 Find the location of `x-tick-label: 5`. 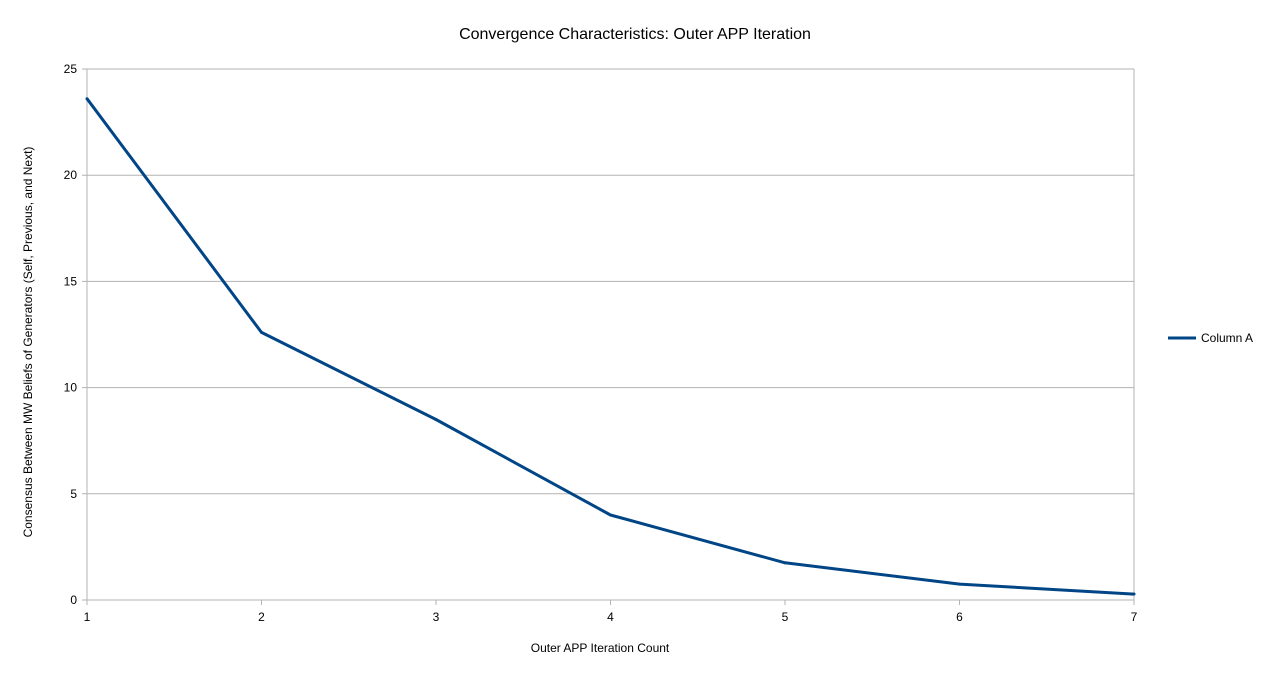

x-tick-label: 5 is located at coordinates (785, 617).